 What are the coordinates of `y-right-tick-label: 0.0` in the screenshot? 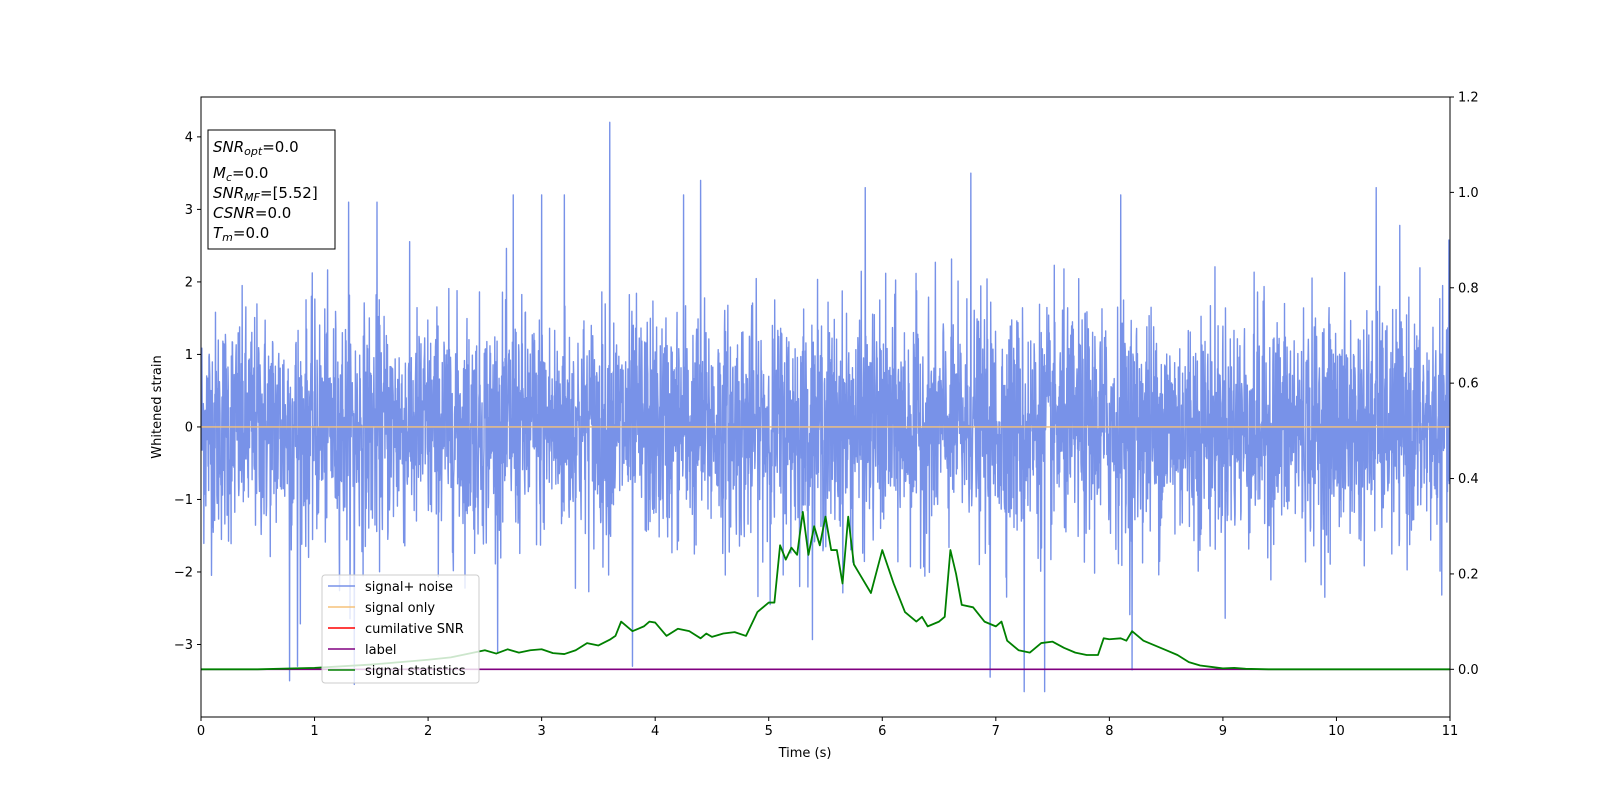 It's located at (1468, 670).